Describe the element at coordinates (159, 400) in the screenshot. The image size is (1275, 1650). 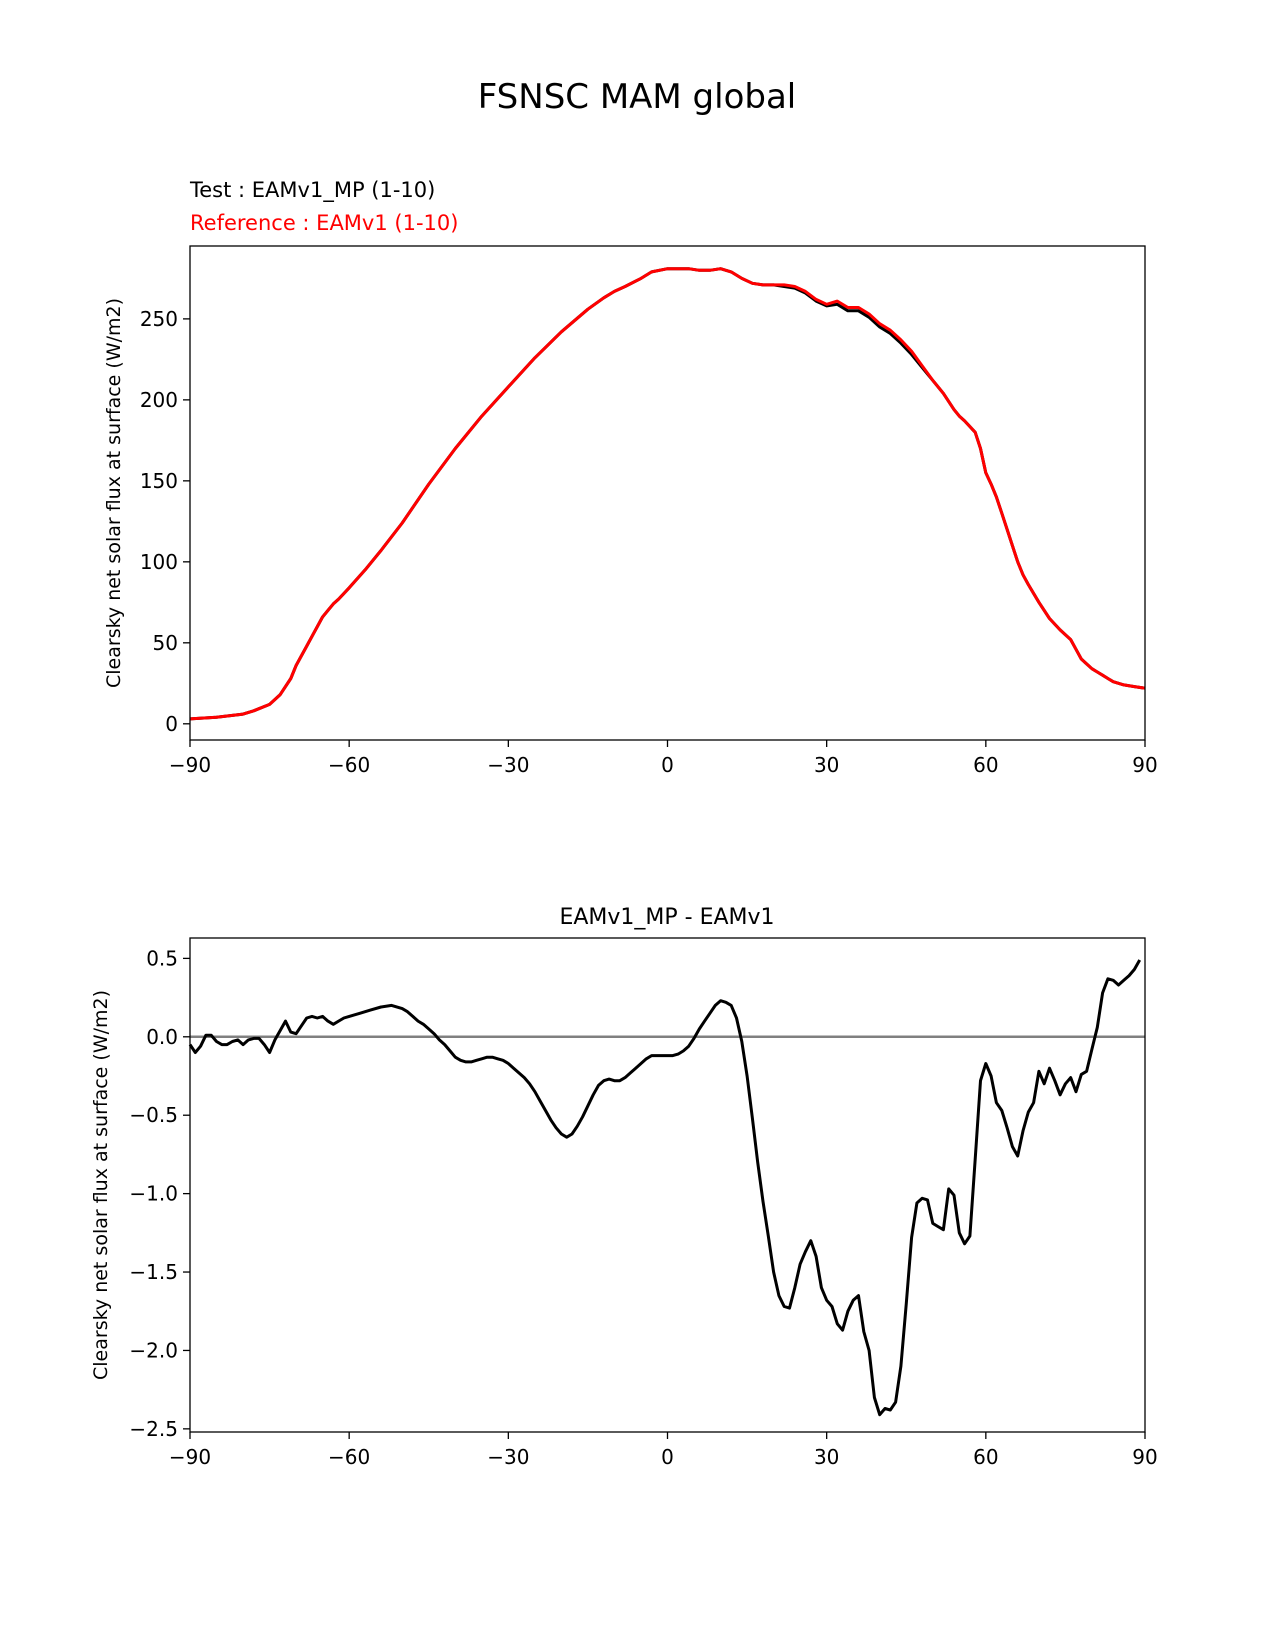
I see `top-y-tick-label: 200` at that location.